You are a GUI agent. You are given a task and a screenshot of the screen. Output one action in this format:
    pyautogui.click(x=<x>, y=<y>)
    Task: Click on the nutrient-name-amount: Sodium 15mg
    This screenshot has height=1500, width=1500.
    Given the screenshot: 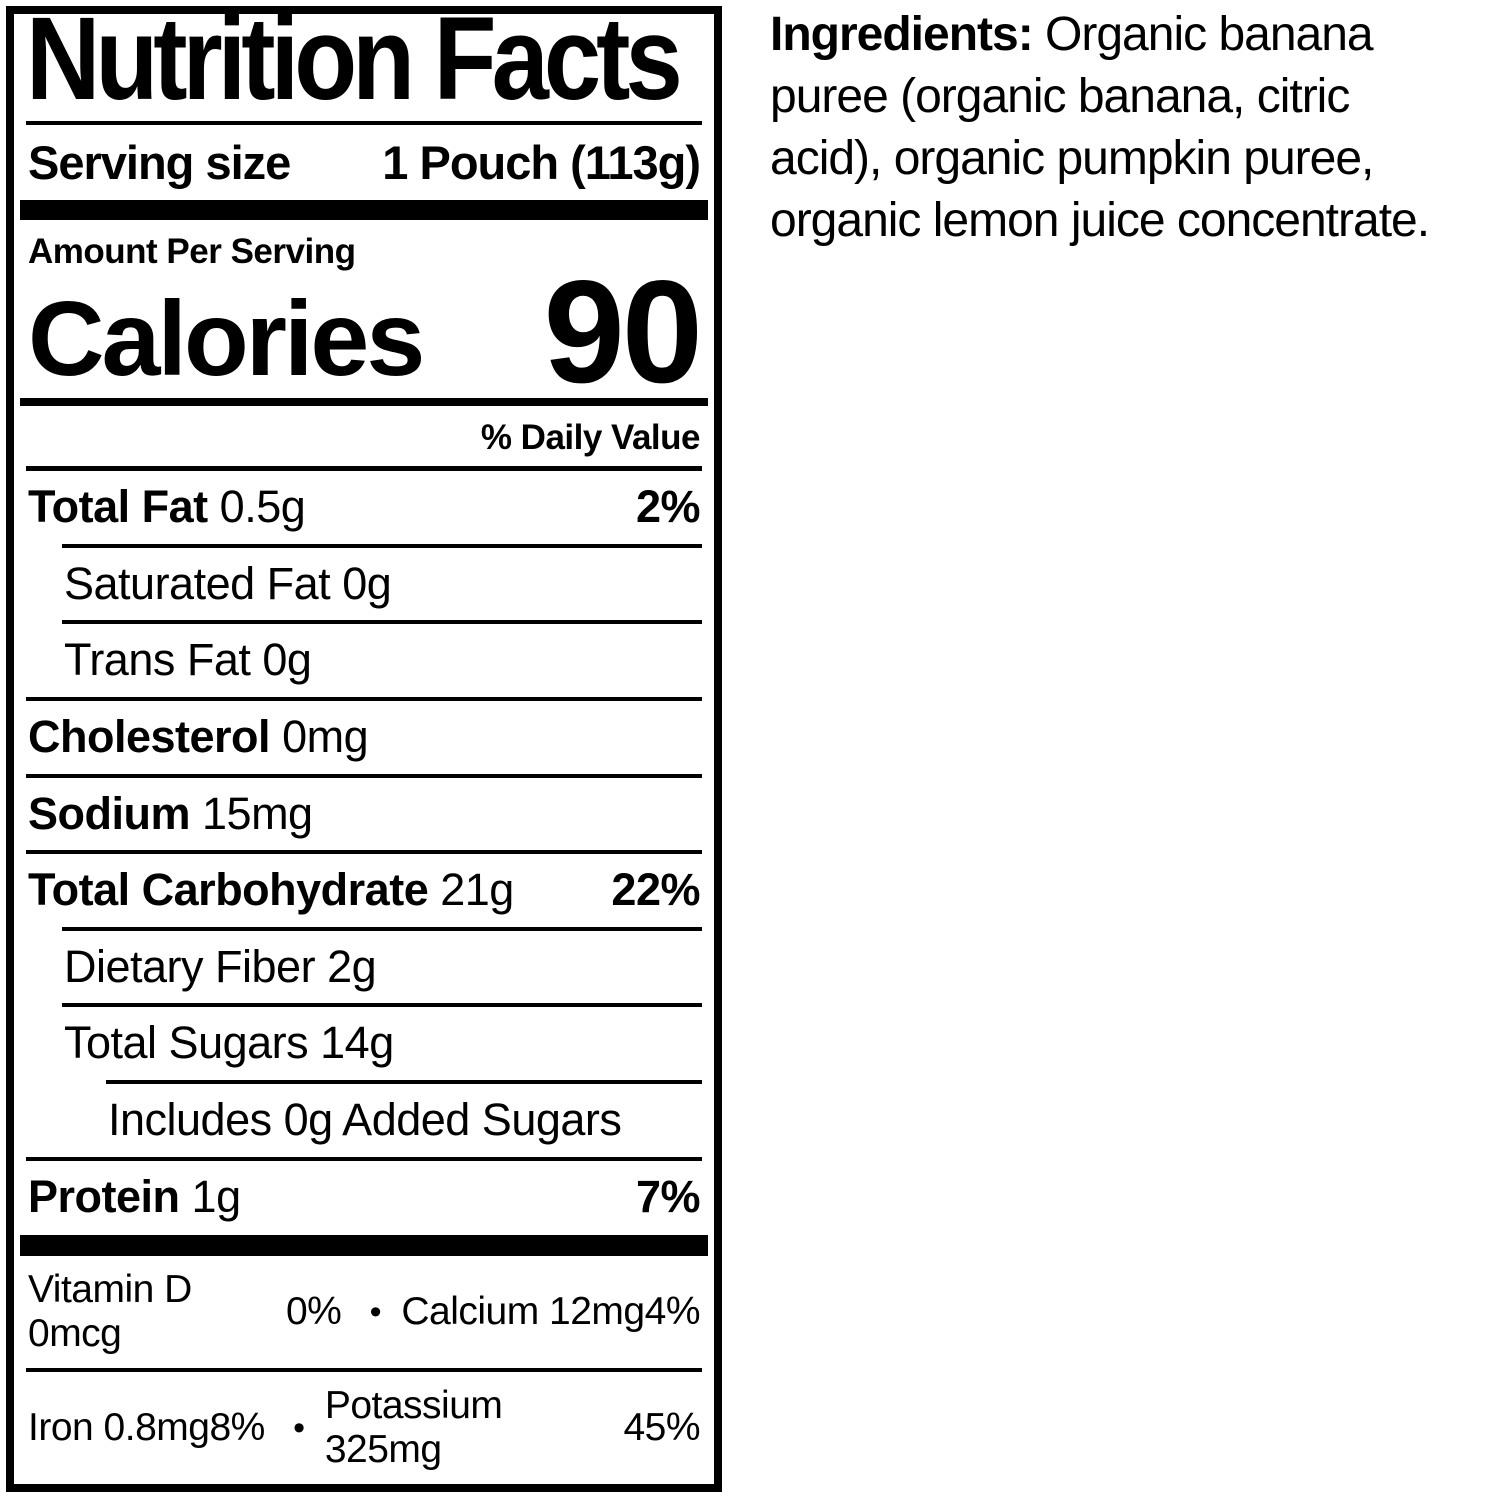 What is the action you would take?
    pyautogui.click(x=170, y=813)
    